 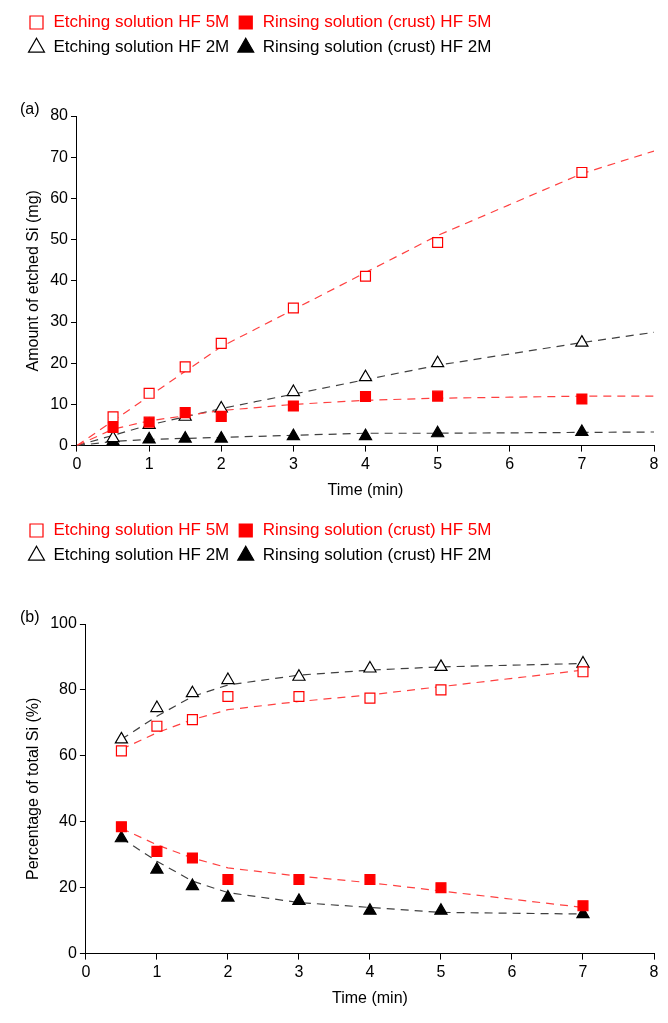 What do you see at coordinates (30, 617) in the screenshot?
I see `text: (b)` at bounding box center [30, 617].